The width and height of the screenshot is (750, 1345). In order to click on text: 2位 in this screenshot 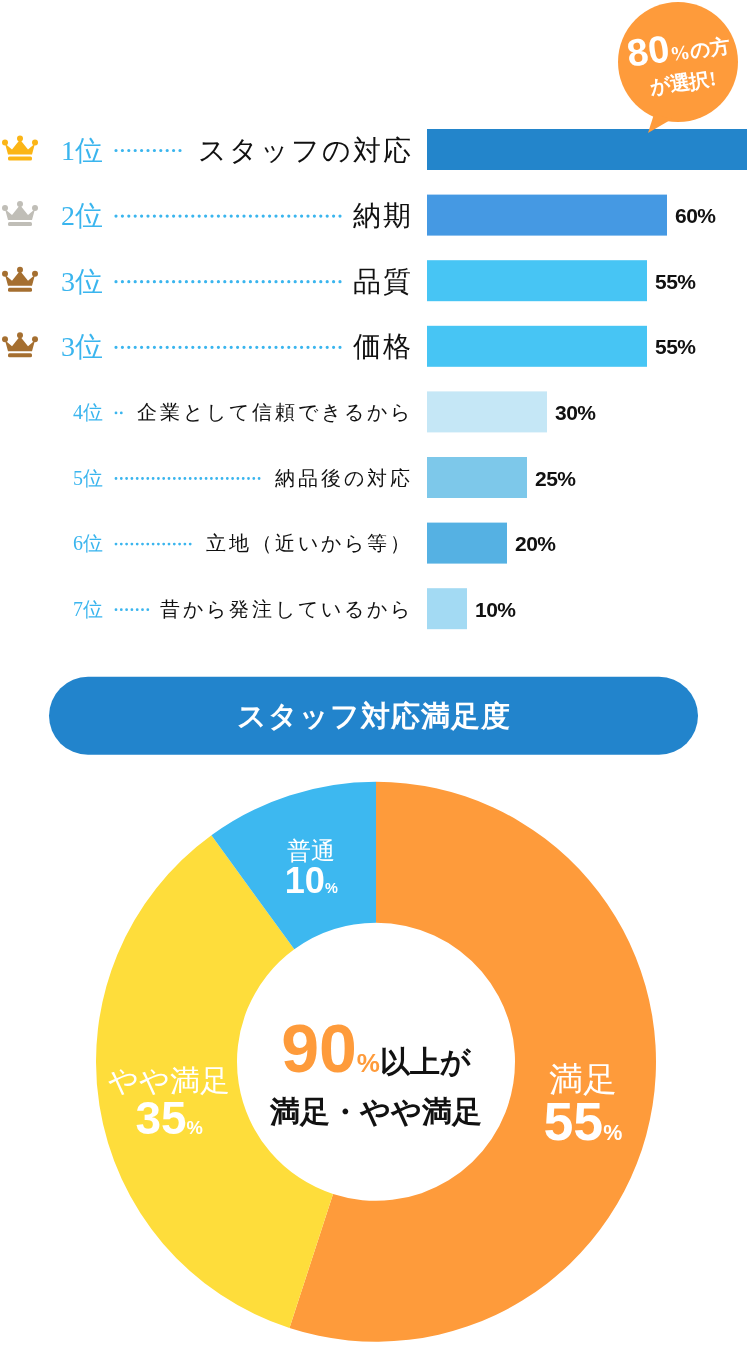, I will do `click(82, 216)`.